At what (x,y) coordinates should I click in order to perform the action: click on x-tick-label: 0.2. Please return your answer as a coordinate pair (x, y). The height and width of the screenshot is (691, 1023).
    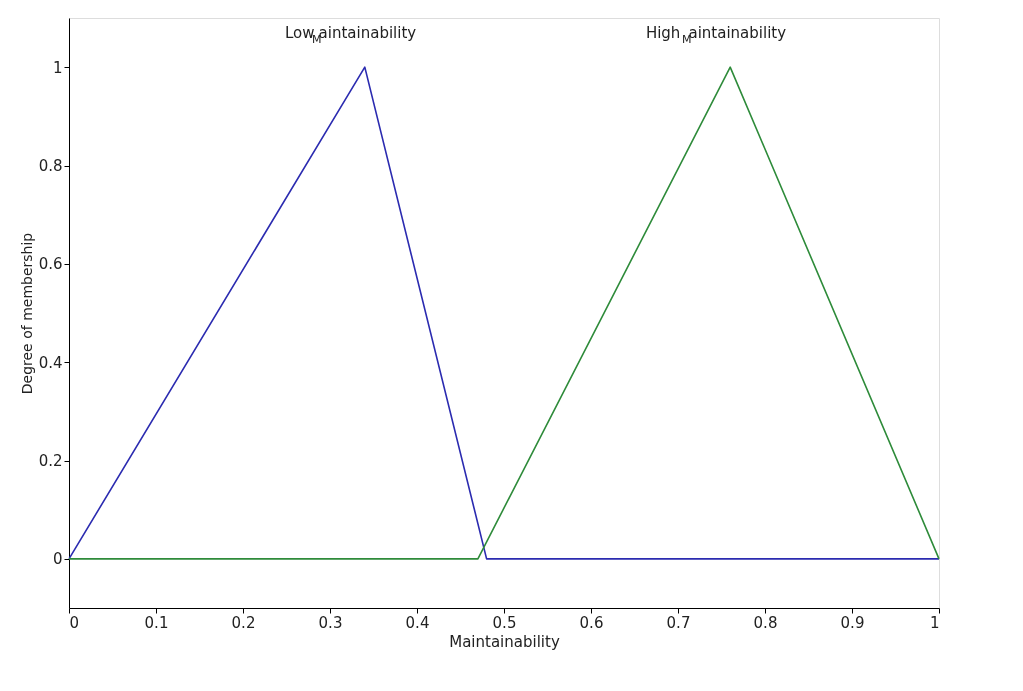
    Looking at the image, I should click on (243, 622).